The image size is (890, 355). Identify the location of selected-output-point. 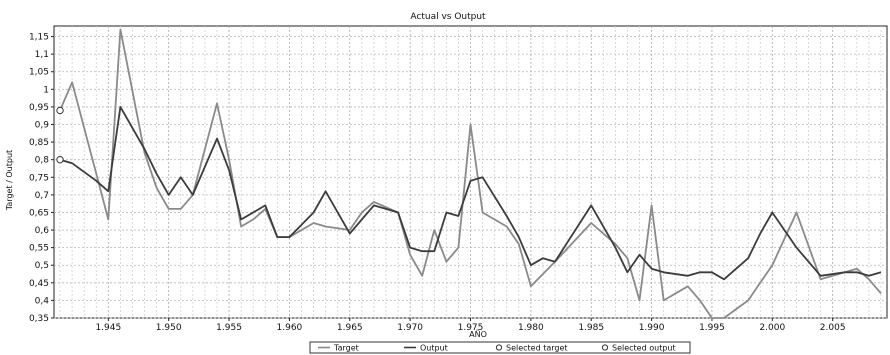
(60, 159).